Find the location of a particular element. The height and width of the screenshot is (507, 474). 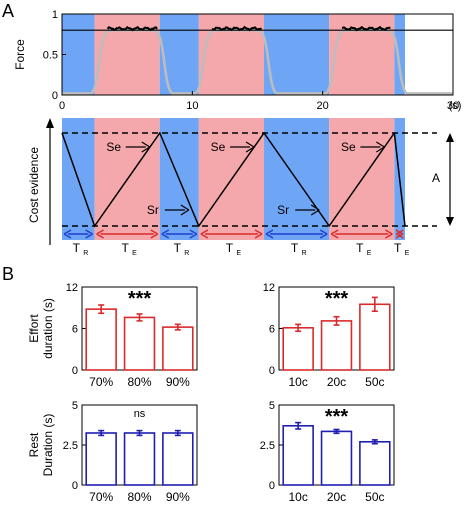

bar-chart-rest-cost: 0 2.5 5 10c 20c 50c *** is located at coordinates (327, 452).